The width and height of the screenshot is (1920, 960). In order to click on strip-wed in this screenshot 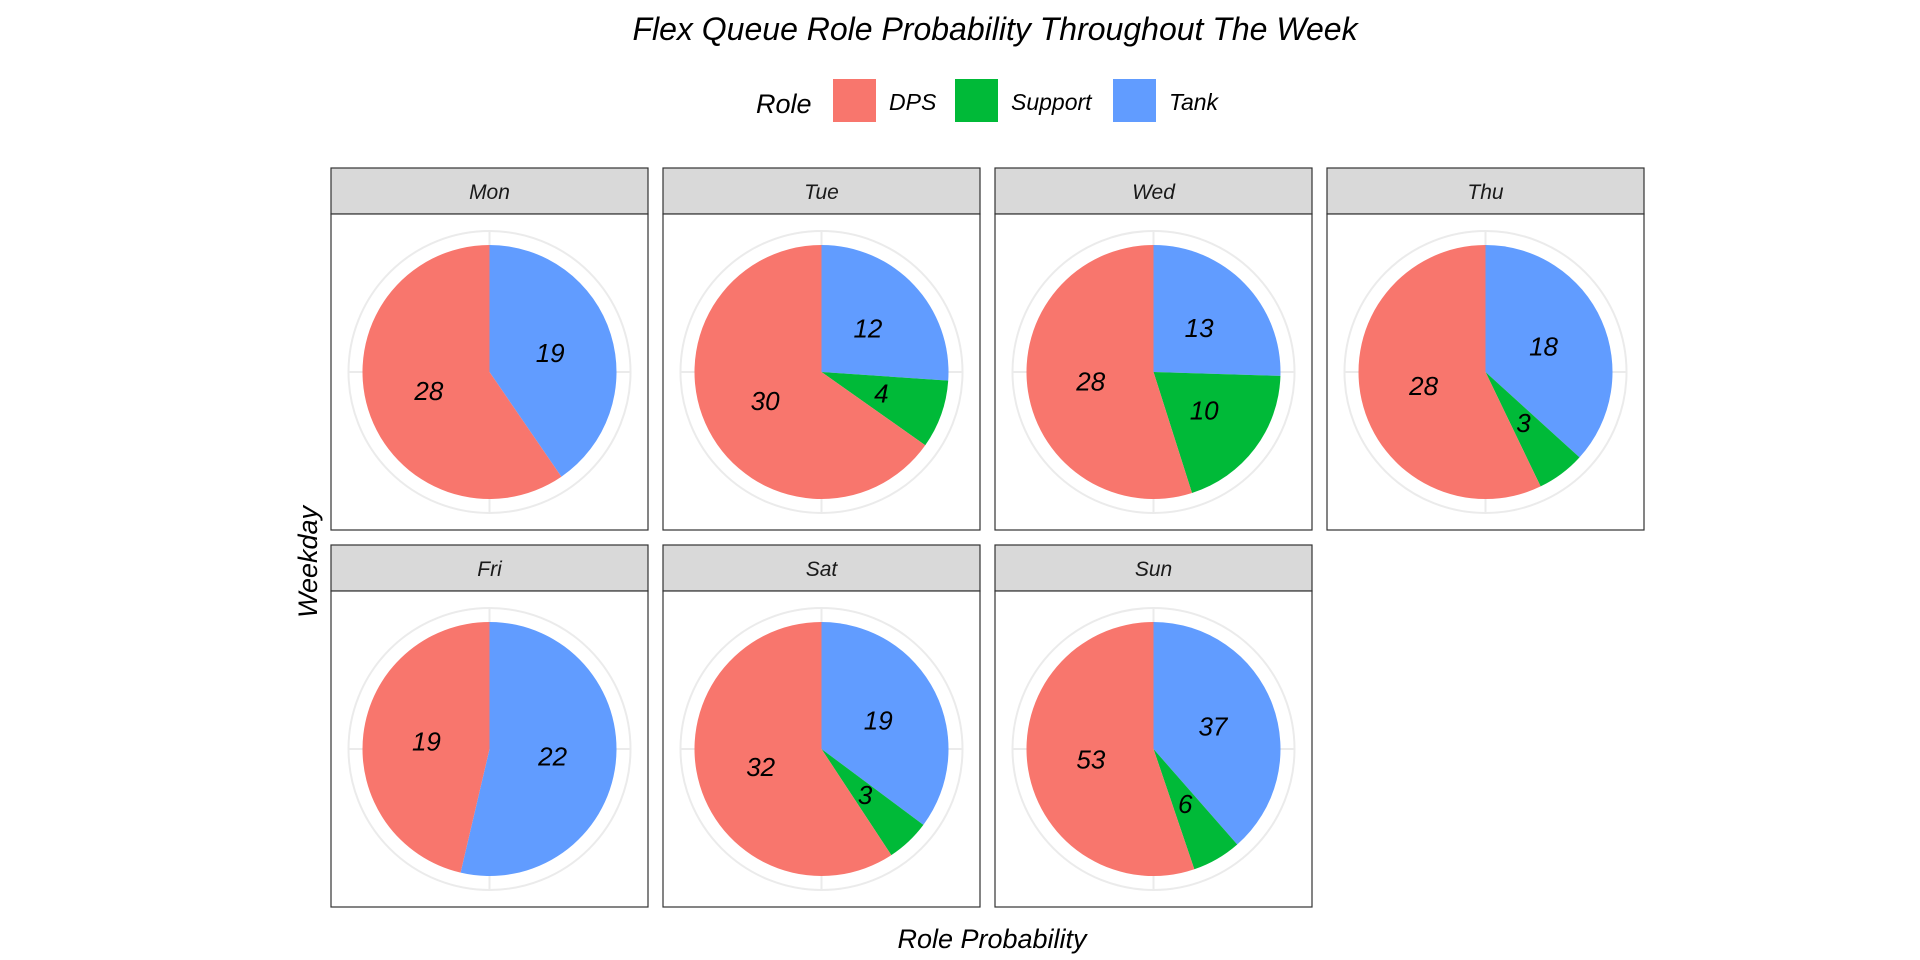, I will do `click(1153, 191)`.